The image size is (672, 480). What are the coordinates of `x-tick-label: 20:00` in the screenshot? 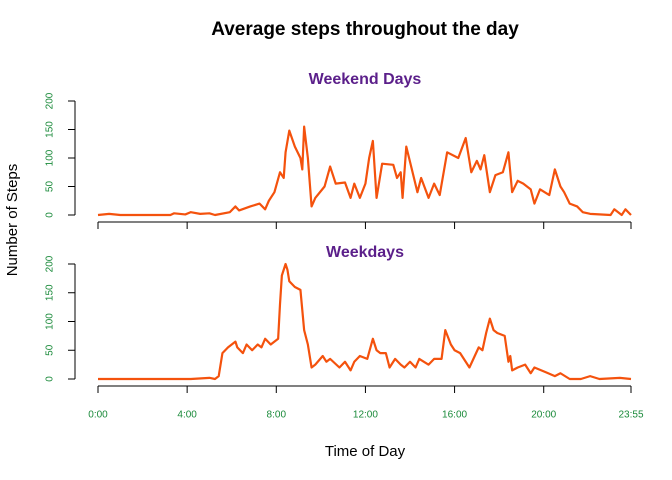 It's located at (543, 415).